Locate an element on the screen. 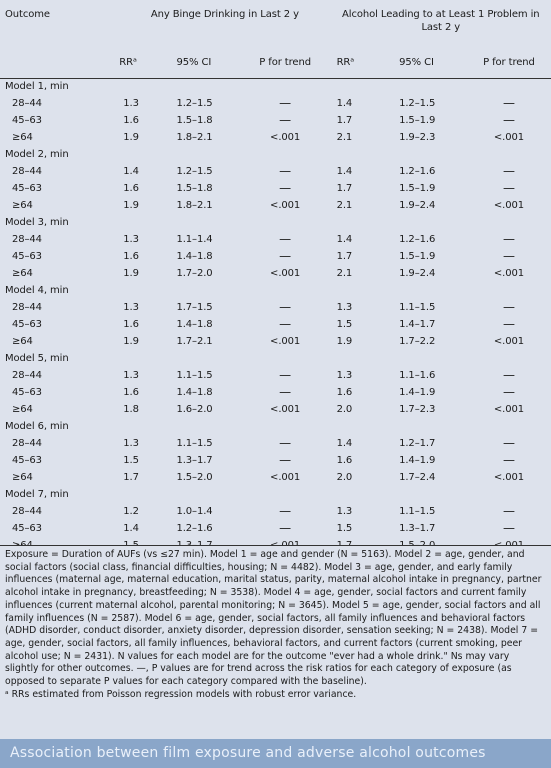  rr-problem: 1.9 is located at coordinates (344, 341).